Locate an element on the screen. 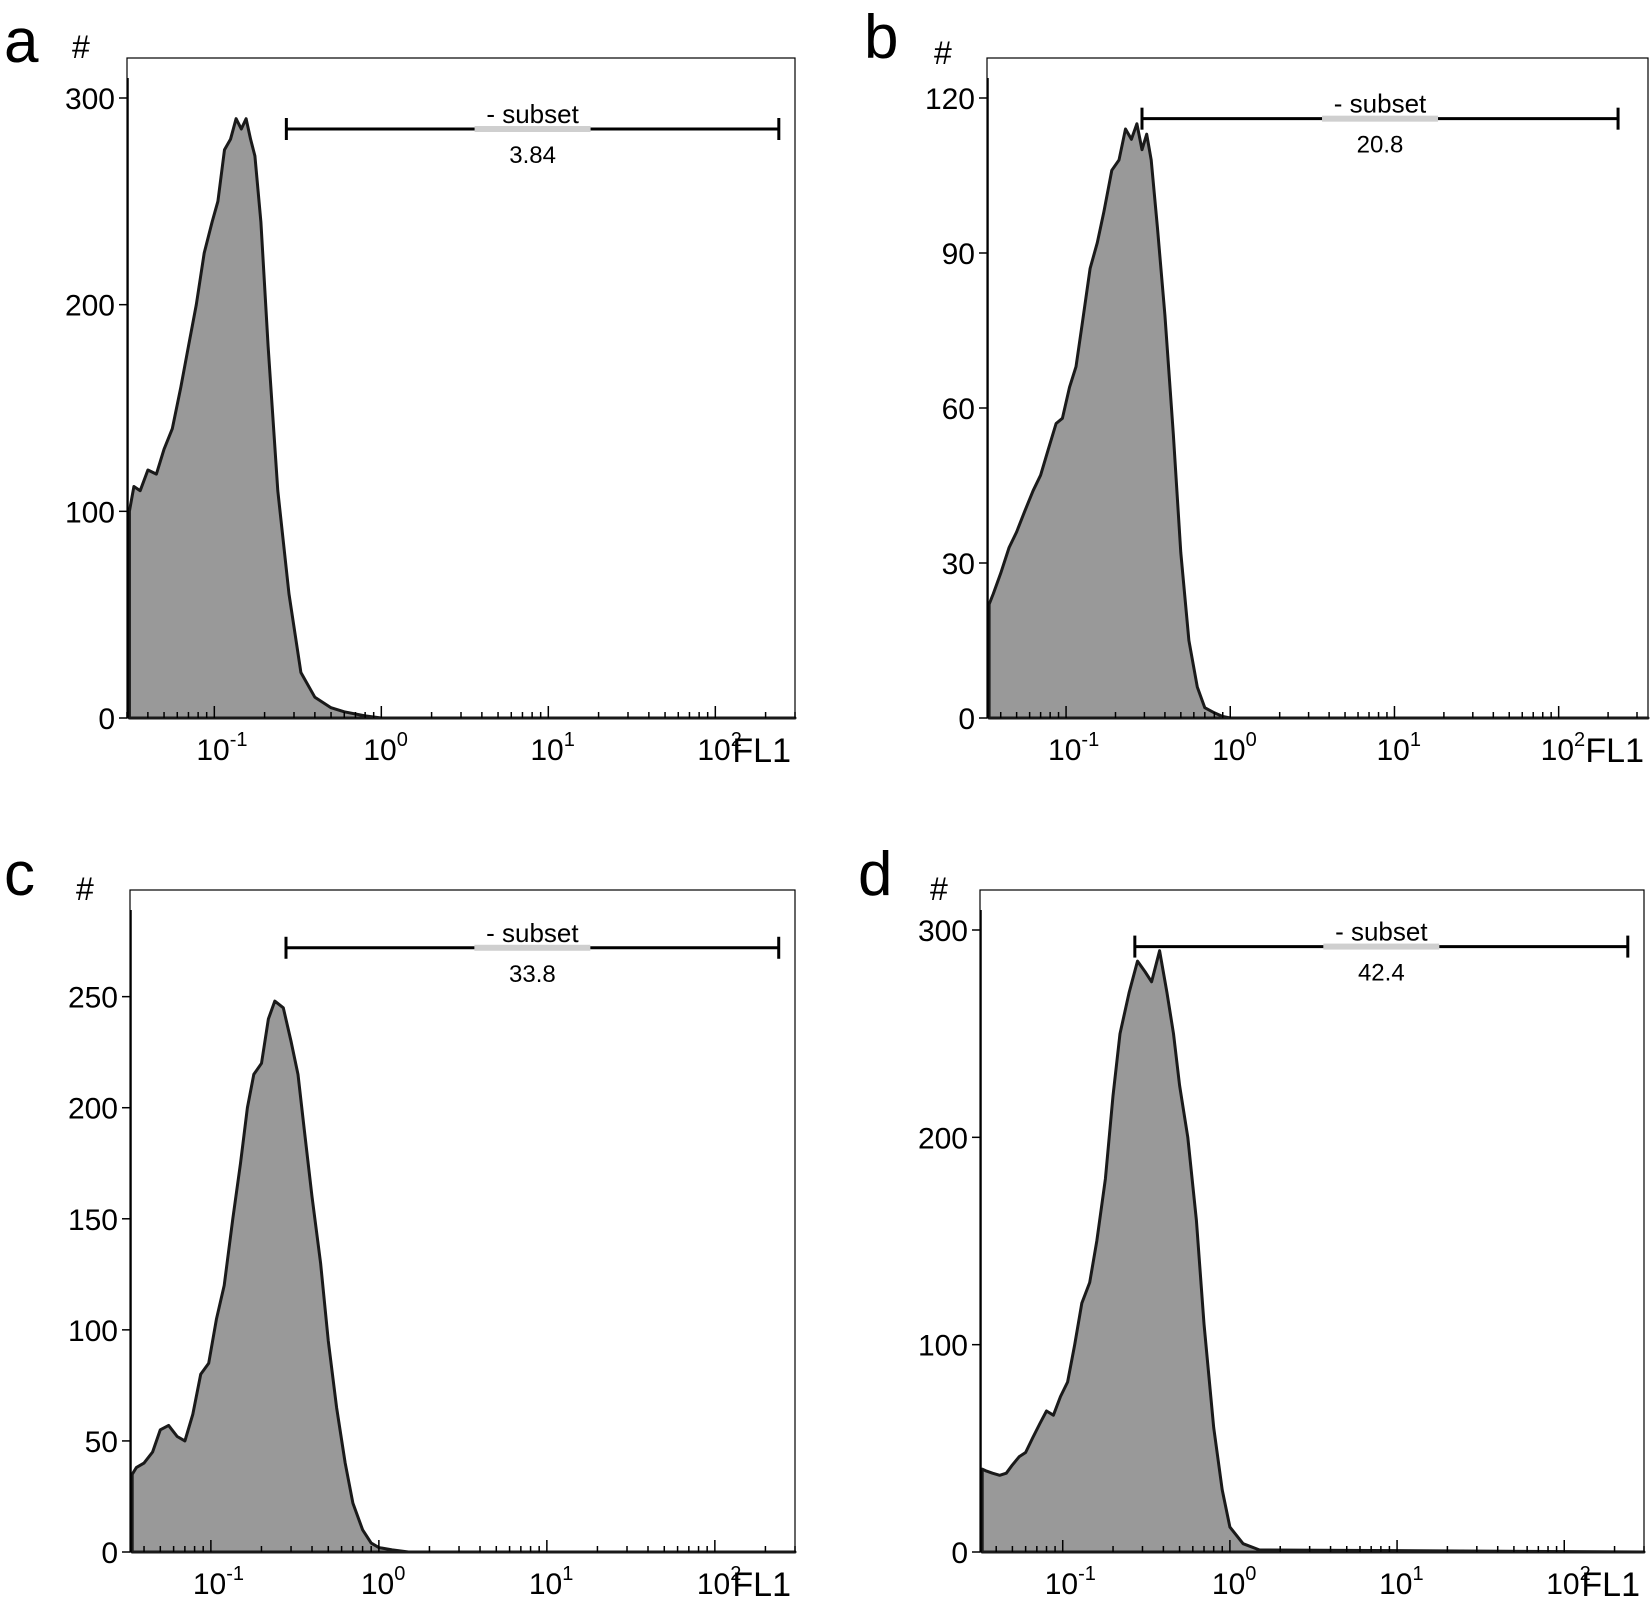  gate-percentage: 42.4 is located at coordinates (1381, 973).